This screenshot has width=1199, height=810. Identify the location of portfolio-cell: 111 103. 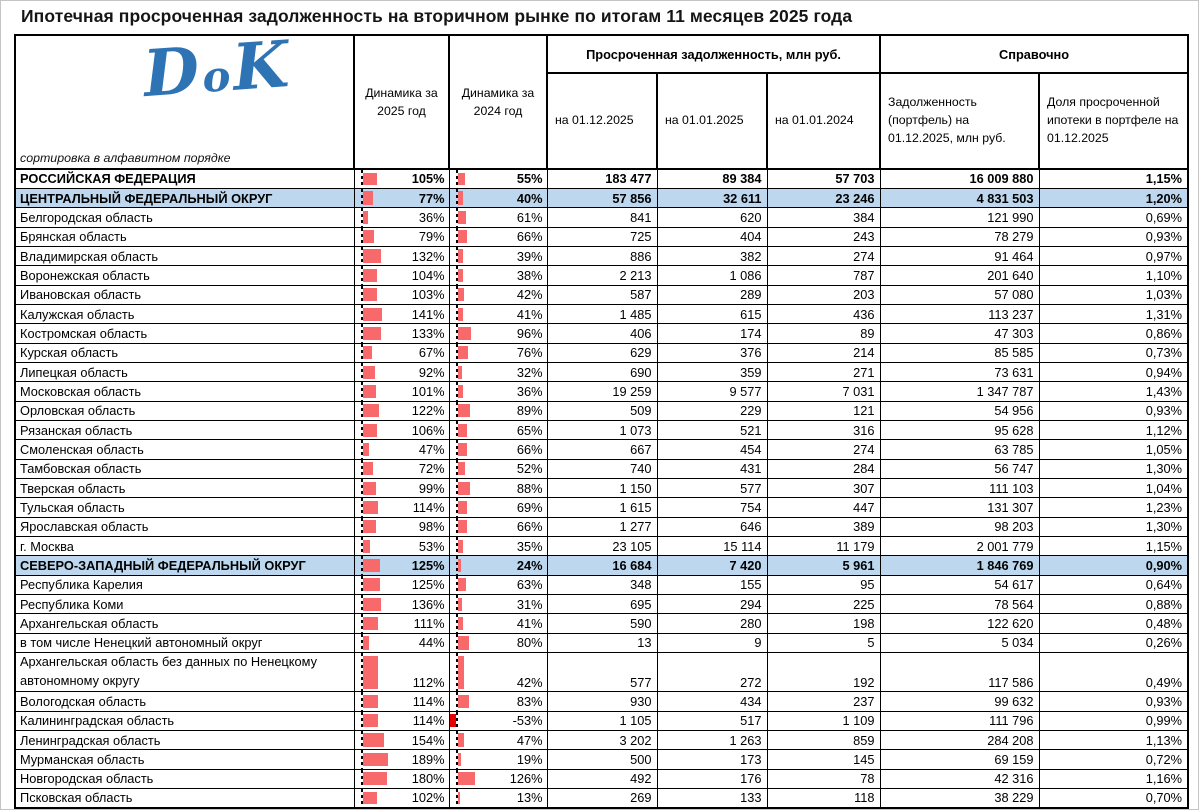
(959, 488).